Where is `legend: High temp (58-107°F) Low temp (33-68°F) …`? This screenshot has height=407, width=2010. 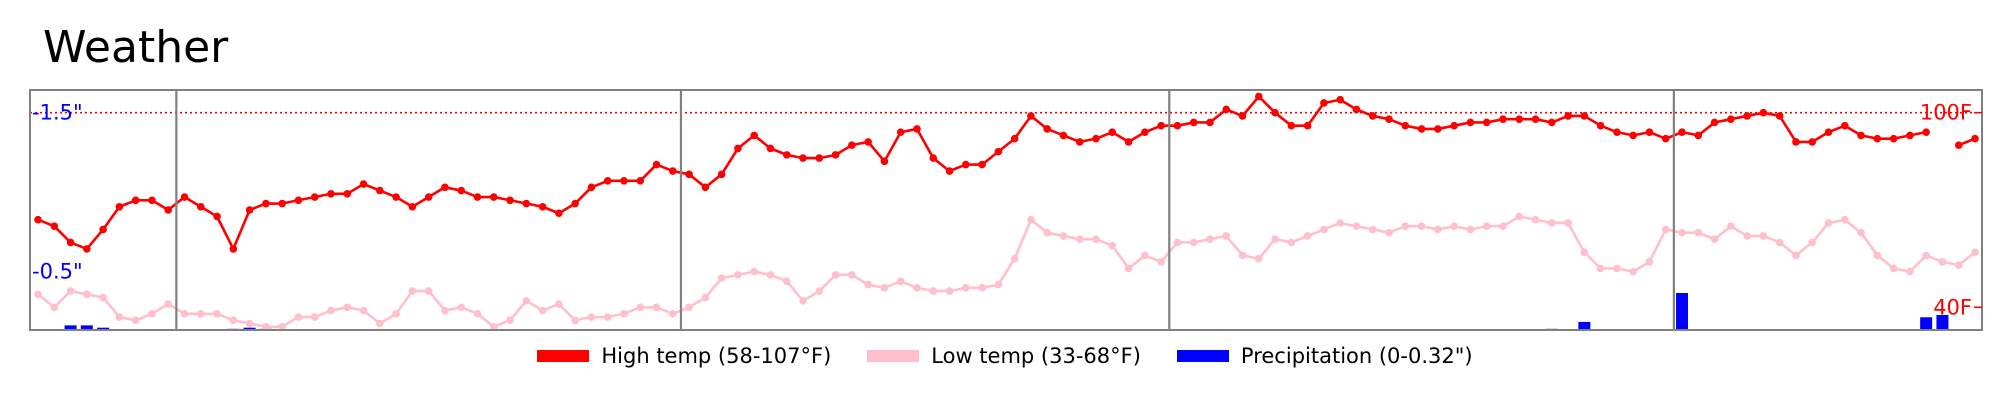 legend: High temp (58-107°F) Low temp (33-68°F) … is located at coordinates (1005, 356).